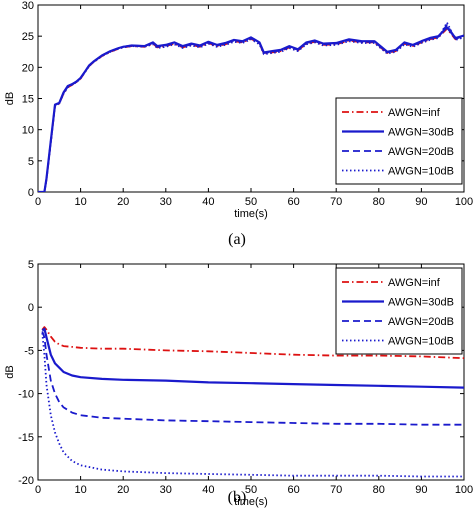 The height and width of the screenshot is (509, 474). What do you see at coordinates (26, 395) in the screenshot?
I see `y-tick-label: -10` at bounding box center [26, 395].